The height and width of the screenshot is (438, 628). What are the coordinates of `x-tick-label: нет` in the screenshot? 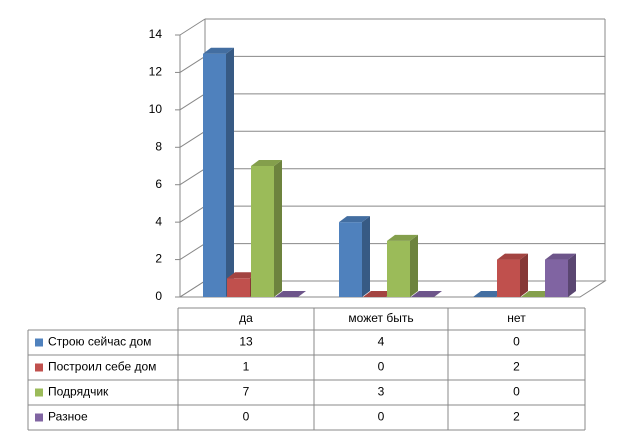 It's located at (516, 318).